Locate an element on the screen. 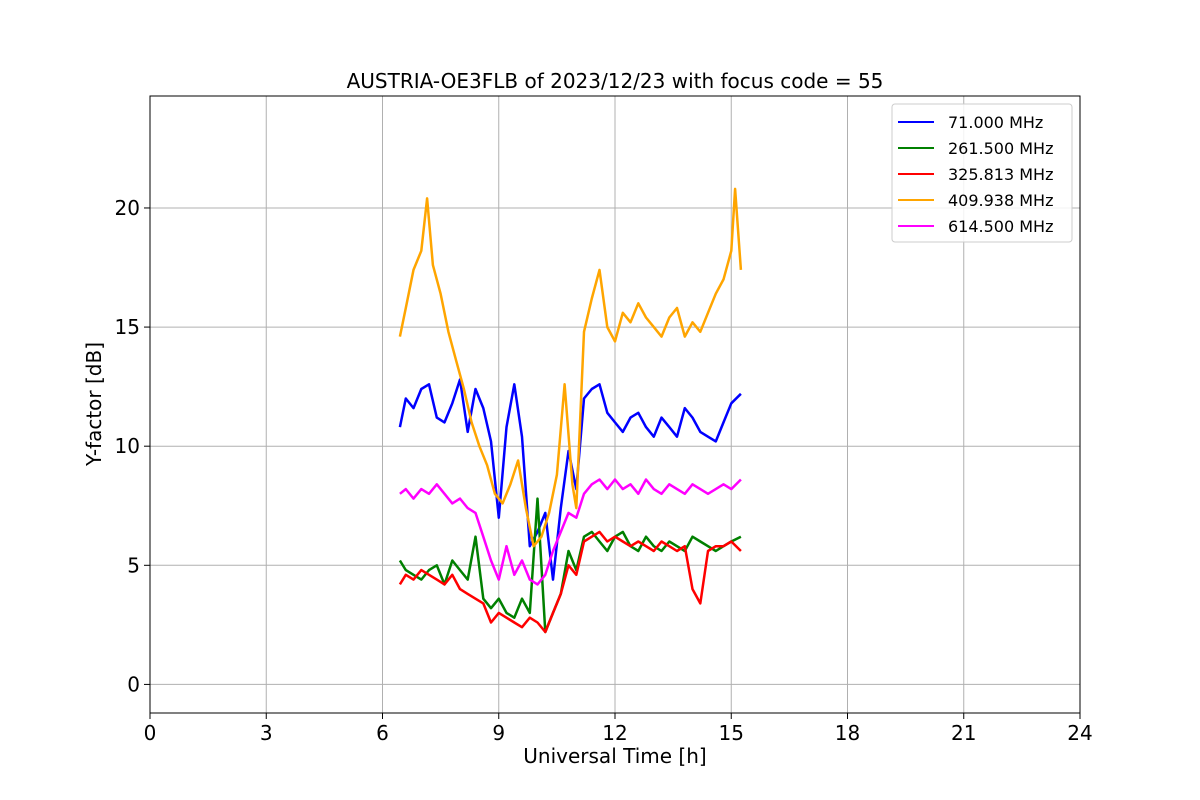 The width and height of the screenshot is (1200, 800). legend-label-2: 325.813 MHz is located at coordinates (1000, 174).